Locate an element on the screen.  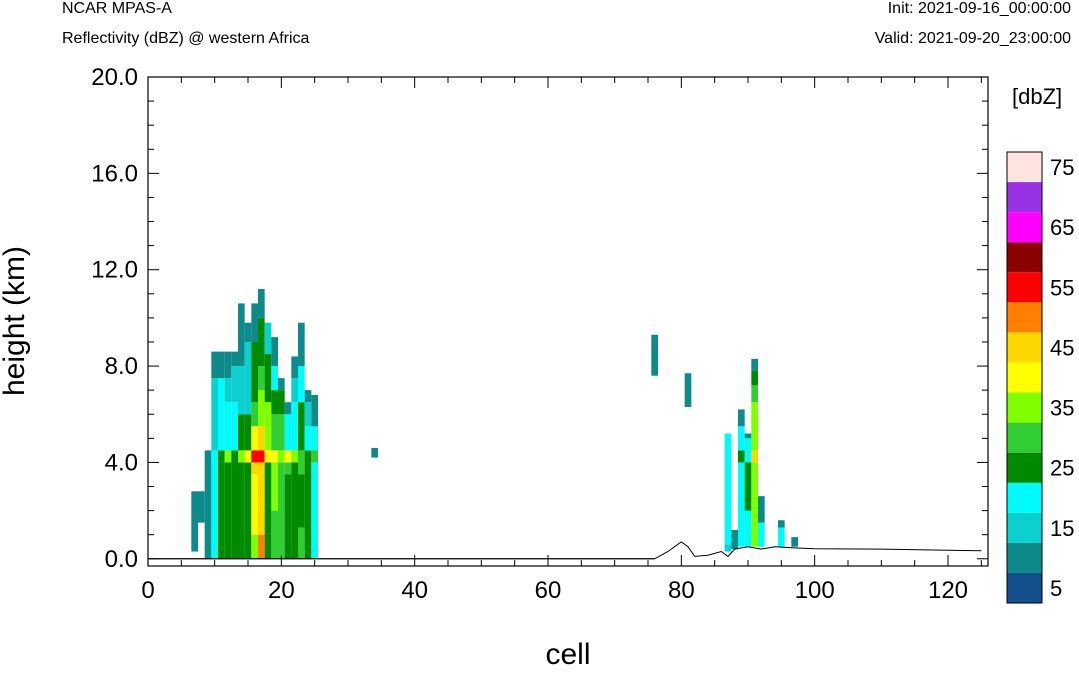
y-tick-label: 12.0 is located at coordinates (114, 270).